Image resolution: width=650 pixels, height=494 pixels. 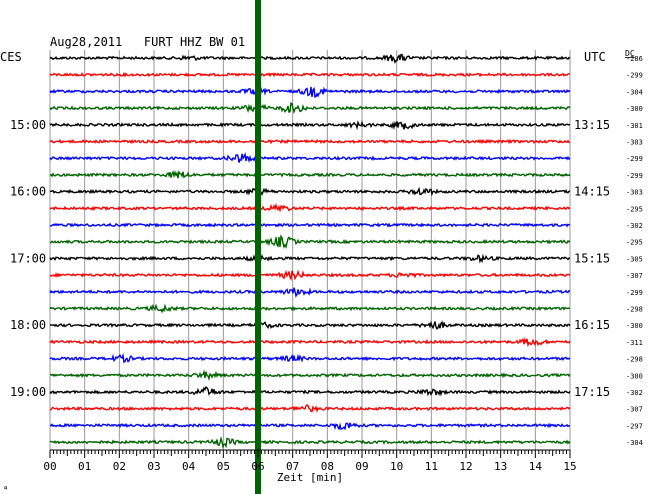 What do you see at coordinates (592, 125) in the screenshot?
I see `right-hour-label: 13:15` at bounding box center [592, 125].